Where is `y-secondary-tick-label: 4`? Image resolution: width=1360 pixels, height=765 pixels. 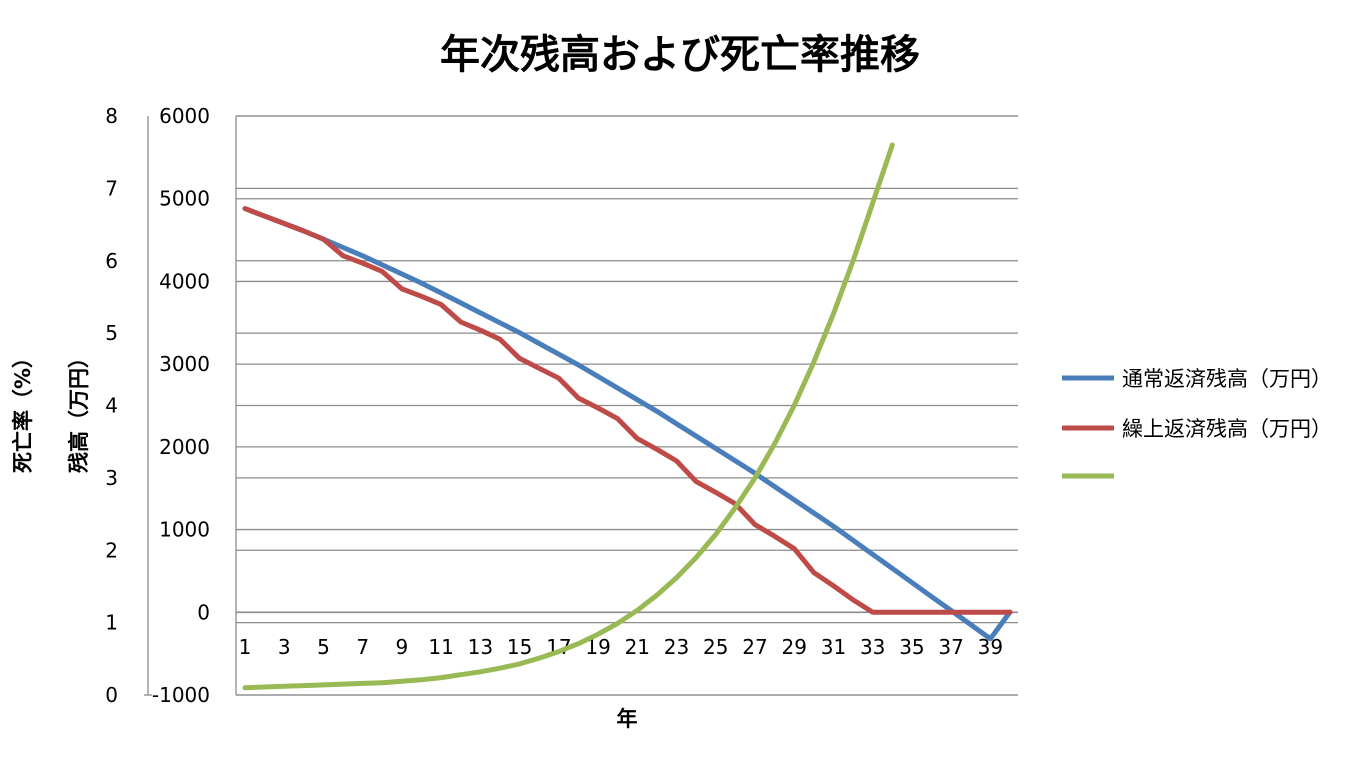 y-secondary-tick-label: 4 is located at coordinates (111, 406).